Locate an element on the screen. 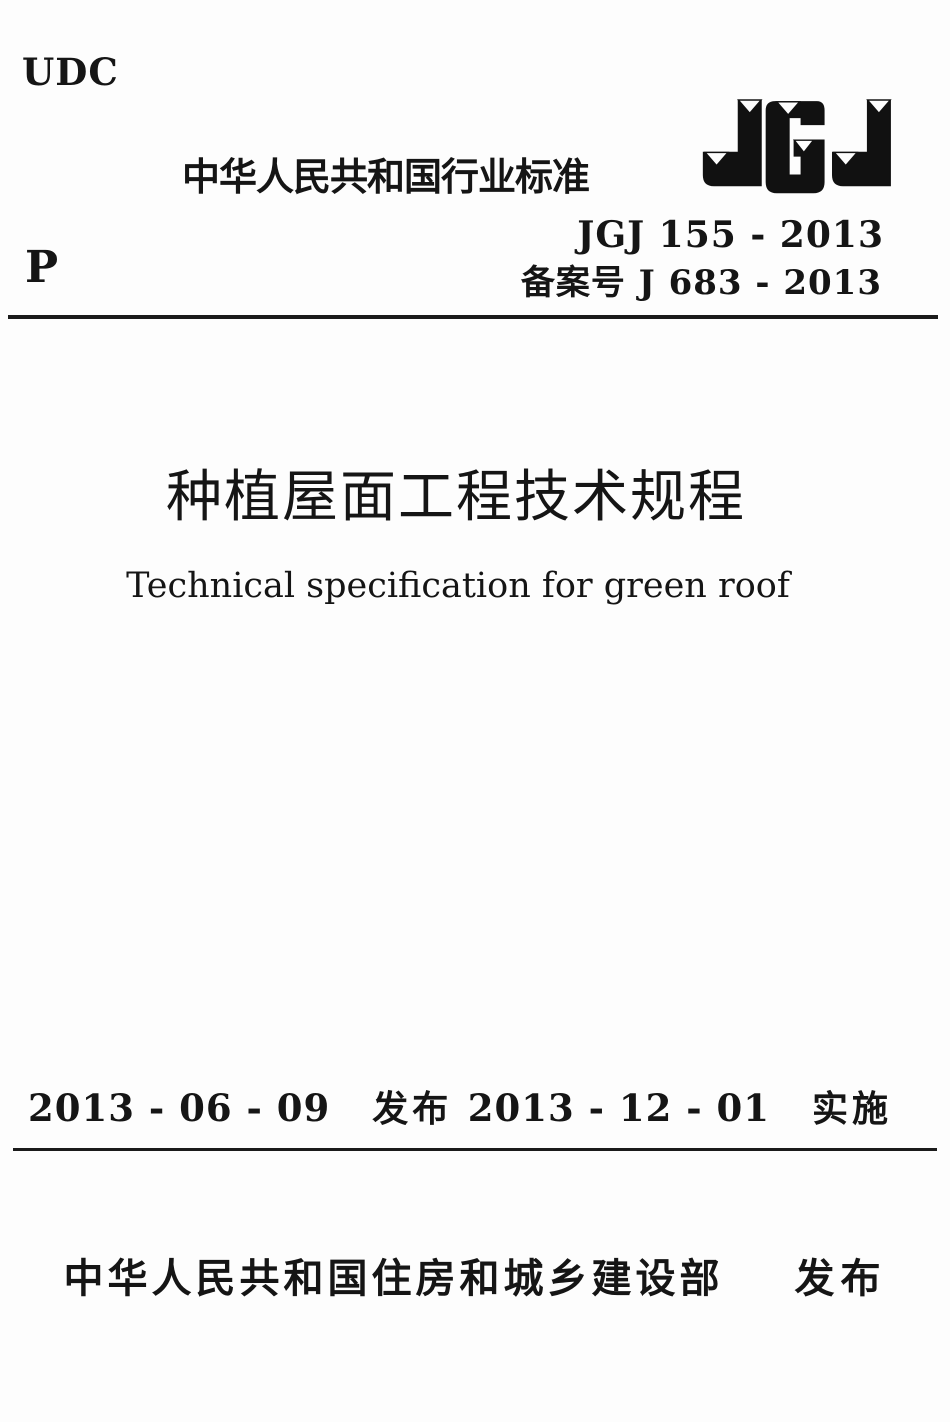 The image size is (950, 1422). jgj-logo-icon: JGJ is located at coordinates (797, 146).